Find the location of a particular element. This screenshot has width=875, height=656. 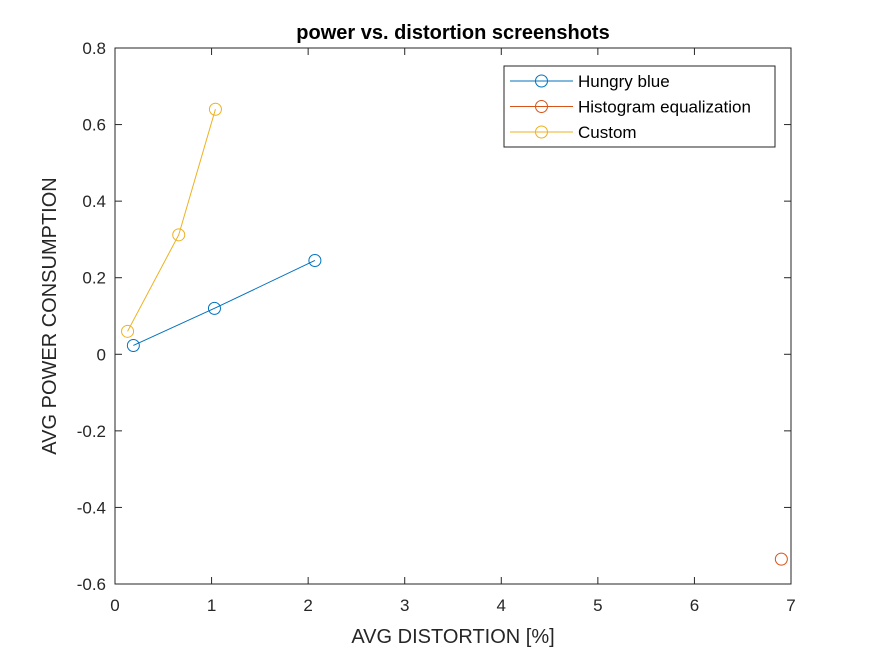

series-custom is located at coordinates (171, 220).